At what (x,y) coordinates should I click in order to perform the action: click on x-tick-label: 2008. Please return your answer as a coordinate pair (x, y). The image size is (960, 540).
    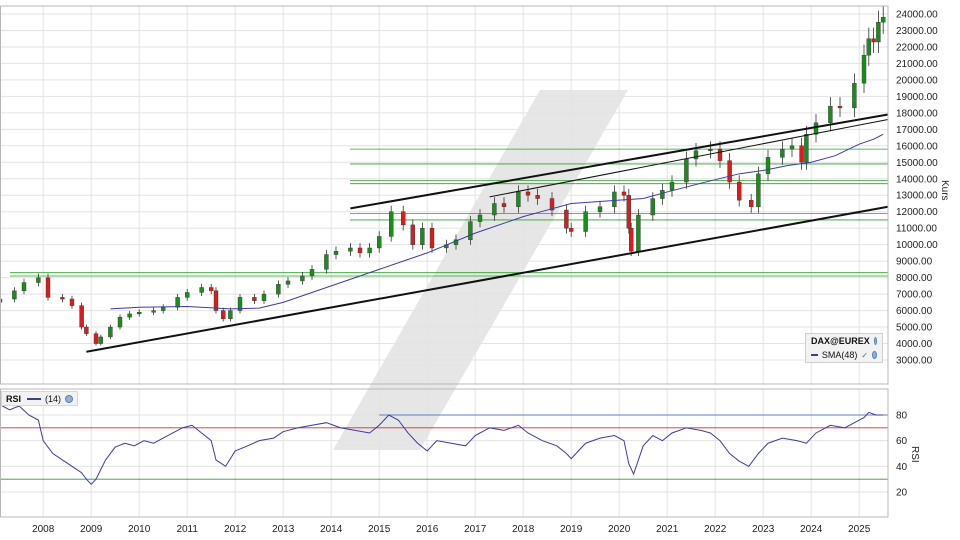
    Looking at the image, I should click on (43, 529).